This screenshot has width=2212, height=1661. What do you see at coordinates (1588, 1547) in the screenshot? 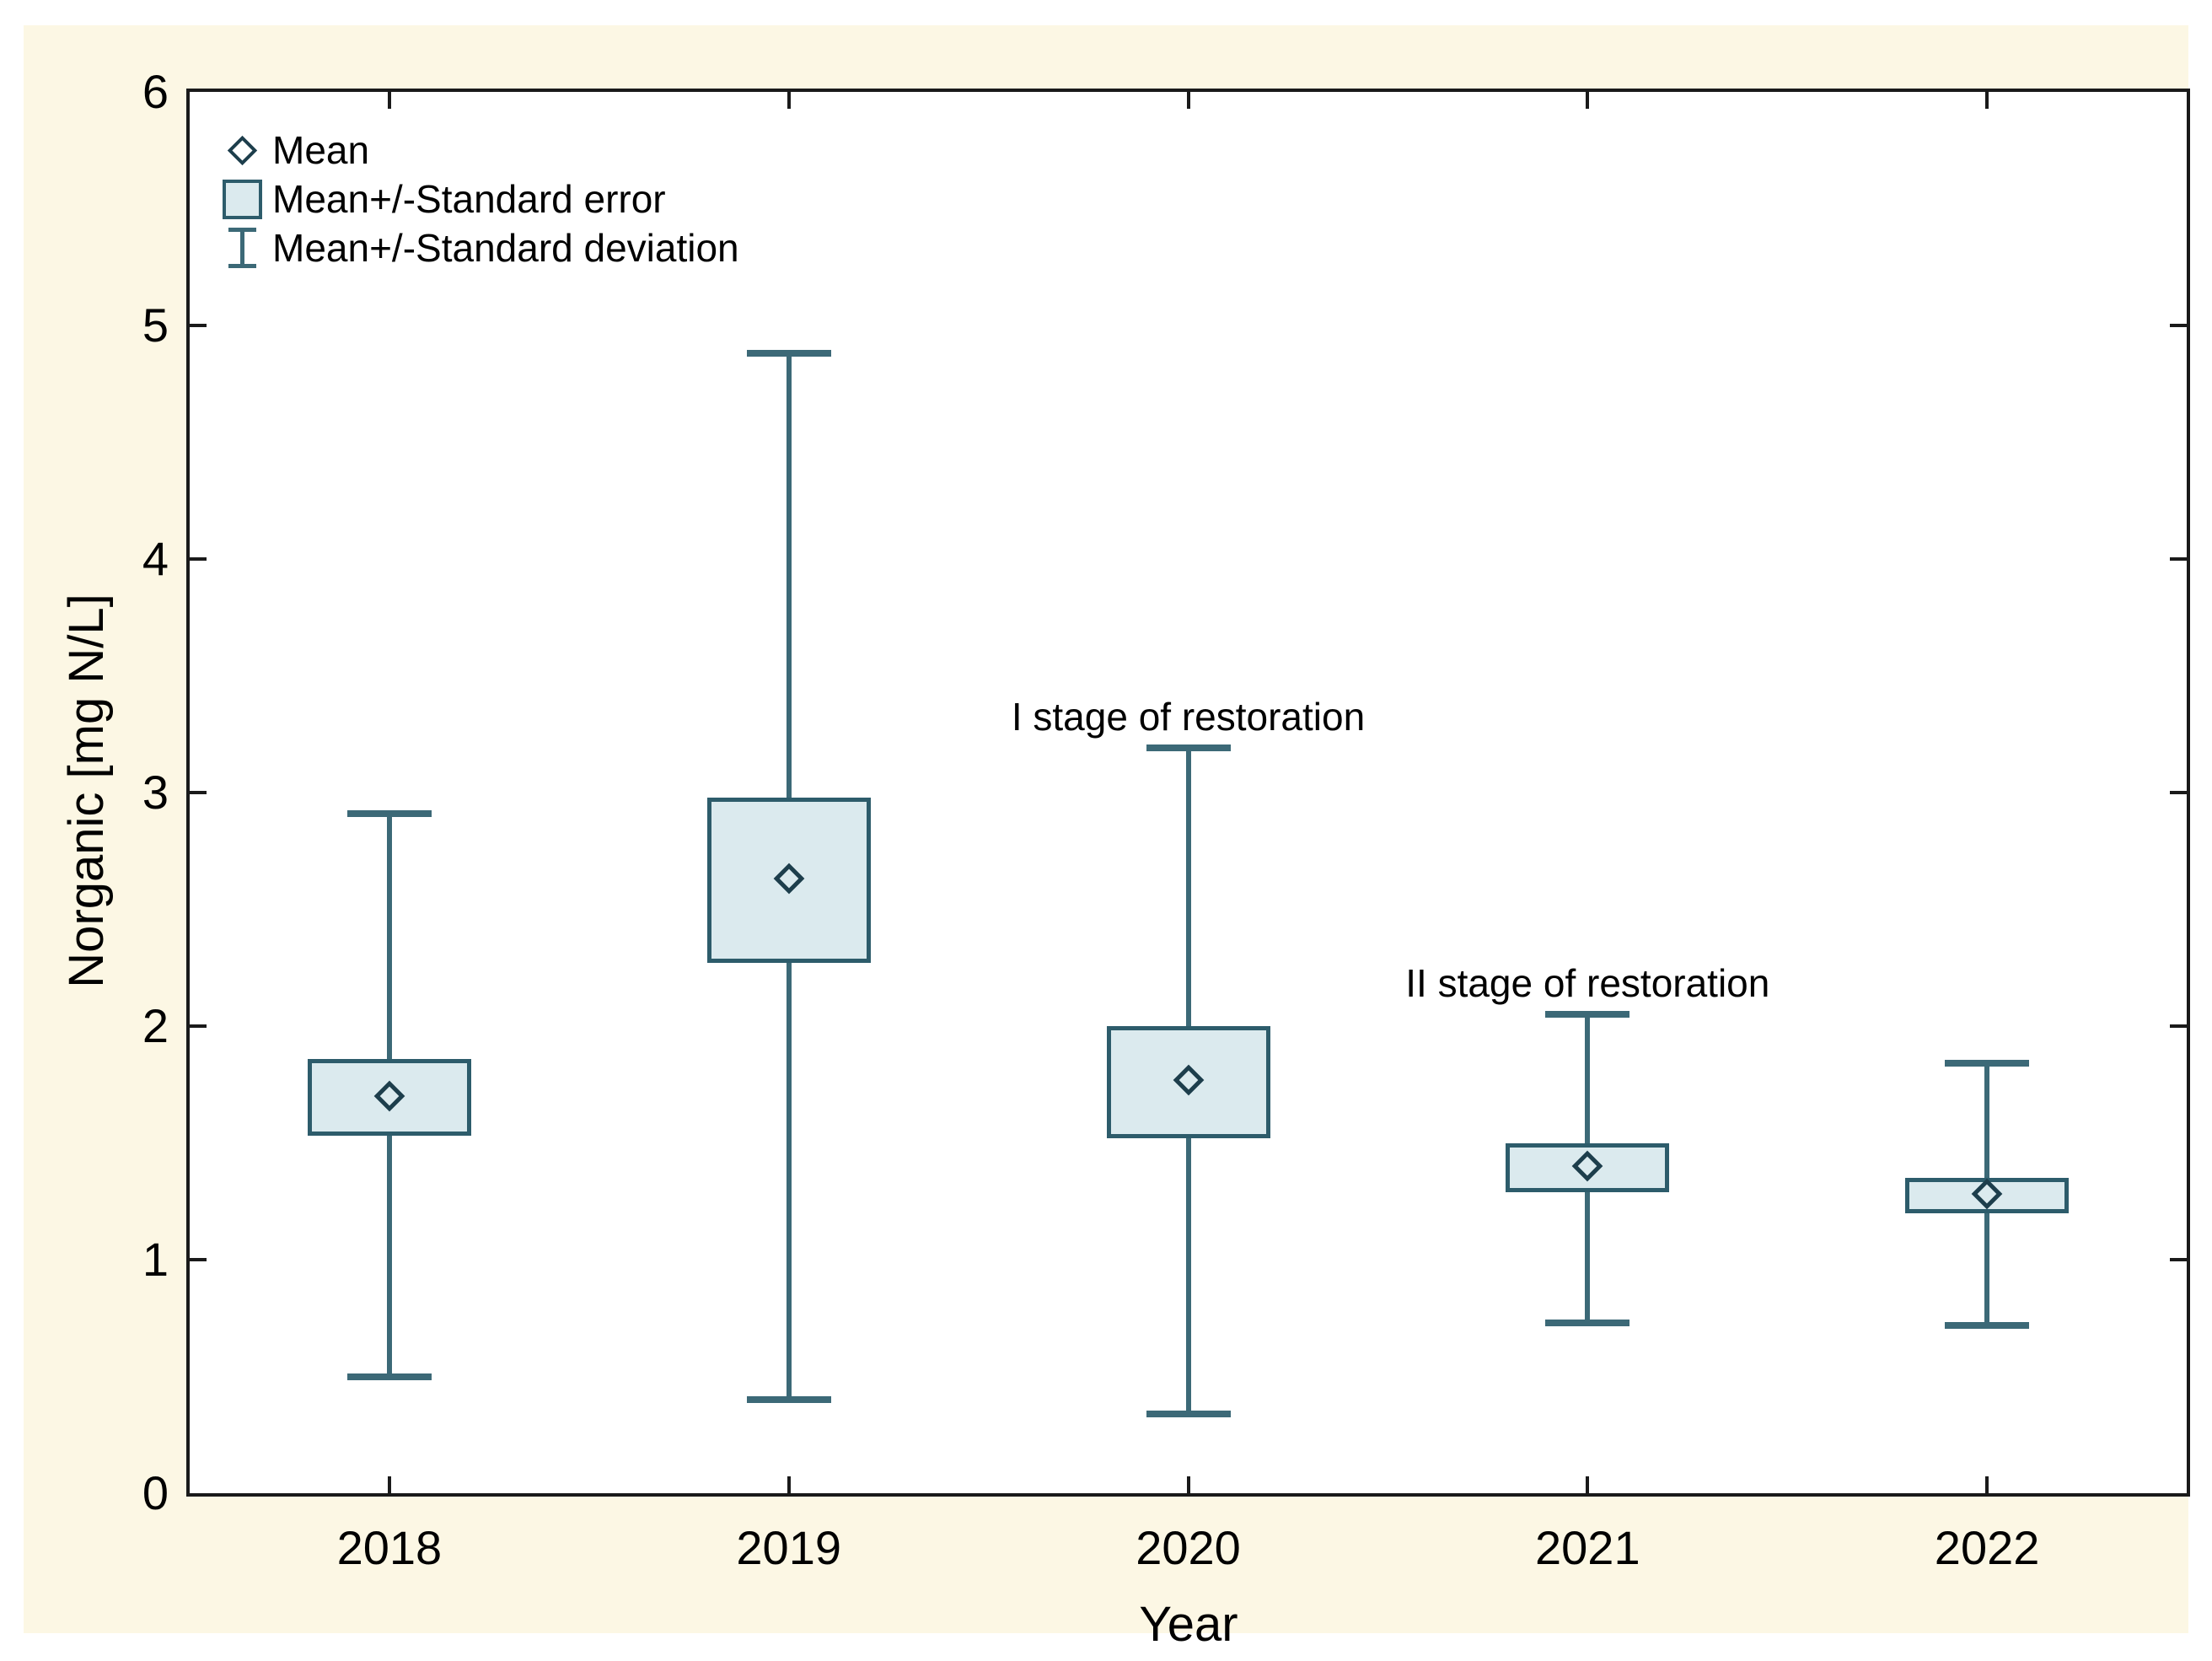
I see `x-tick-label-2021: 2021` at bounding box center [1588, 1547].